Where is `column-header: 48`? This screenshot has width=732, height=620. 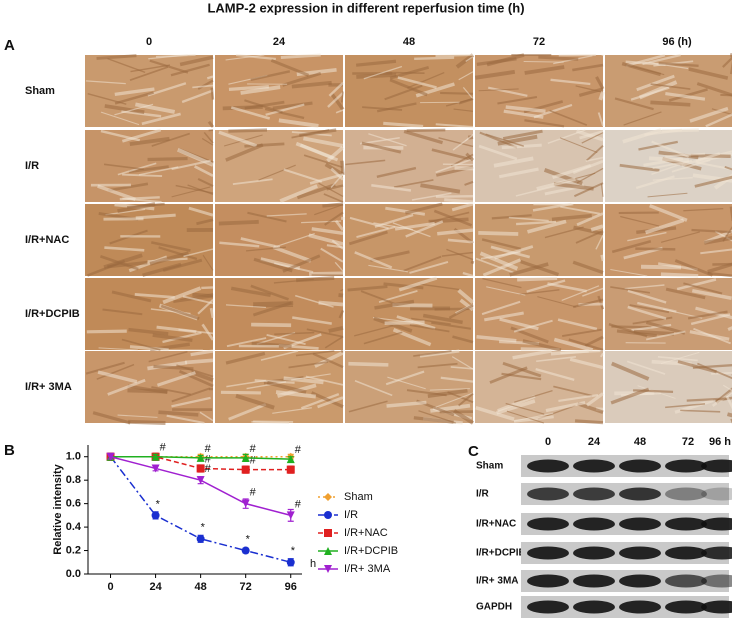 column-header: 48 is located at coordinates (640, 442).